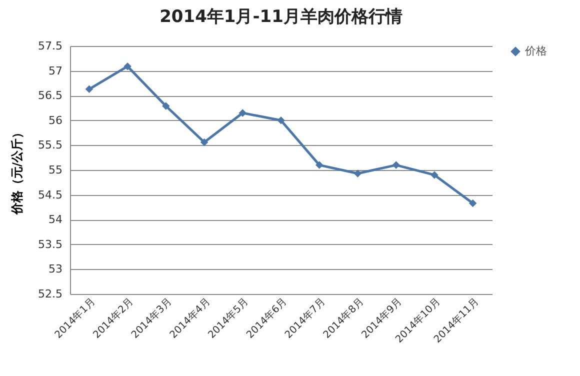  I want to click on y-tick-label: 53, so click(55, 269).